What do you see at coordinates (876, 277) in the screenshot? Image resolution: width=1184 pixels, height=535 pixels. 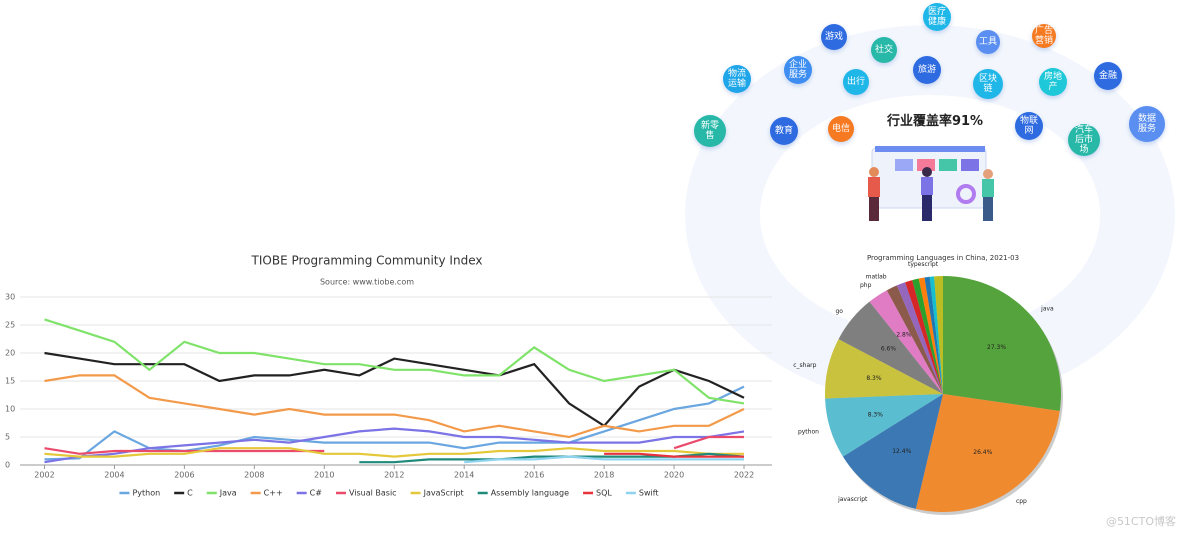 I see `slice-label: matlab` at bounding box center [876, 277].